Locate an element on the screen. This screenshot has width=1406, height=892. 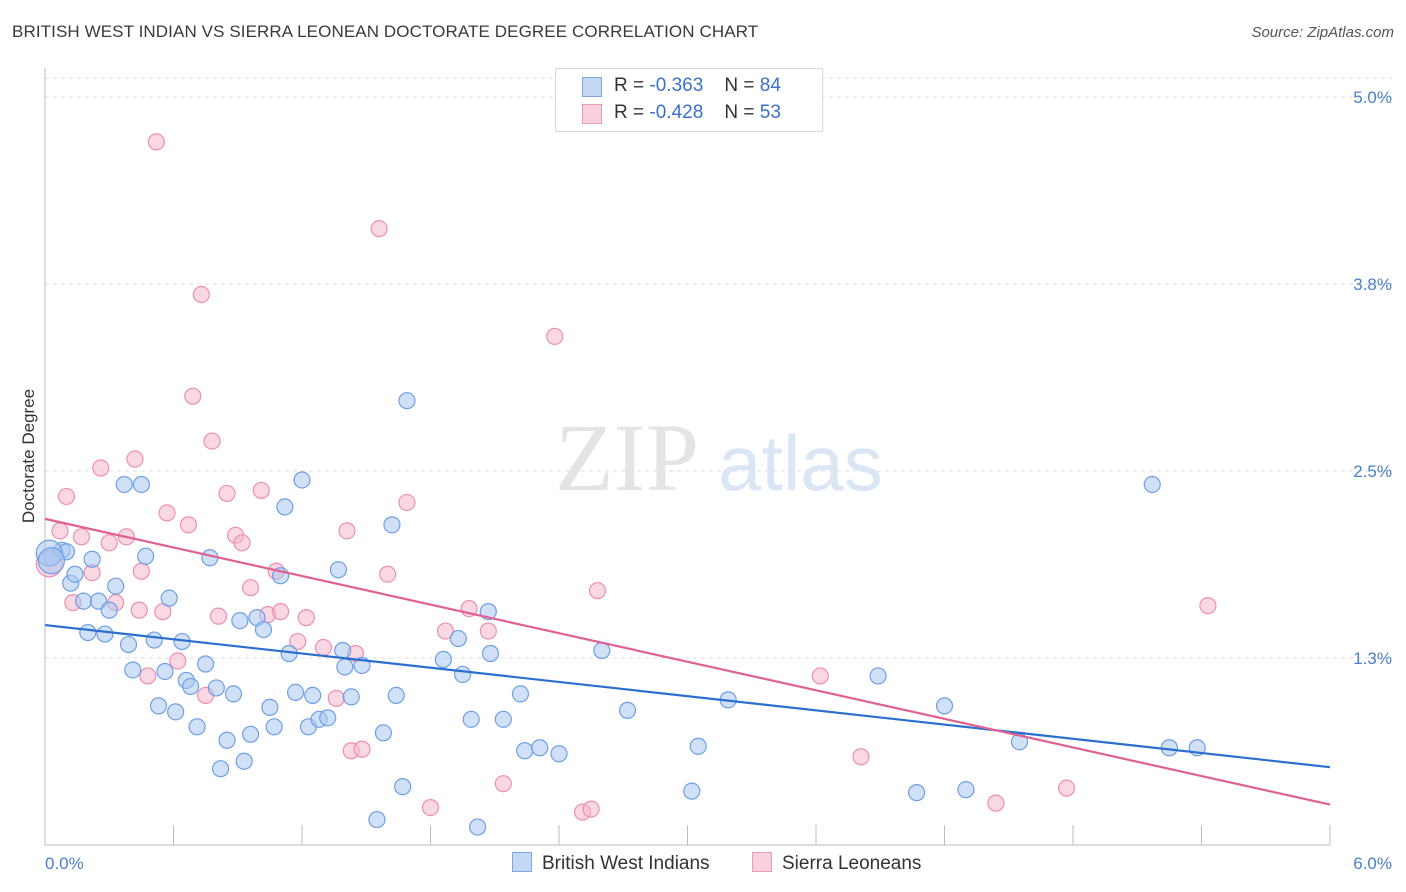
legend-r-value: -0.363 is located at coordinates (676, 85).